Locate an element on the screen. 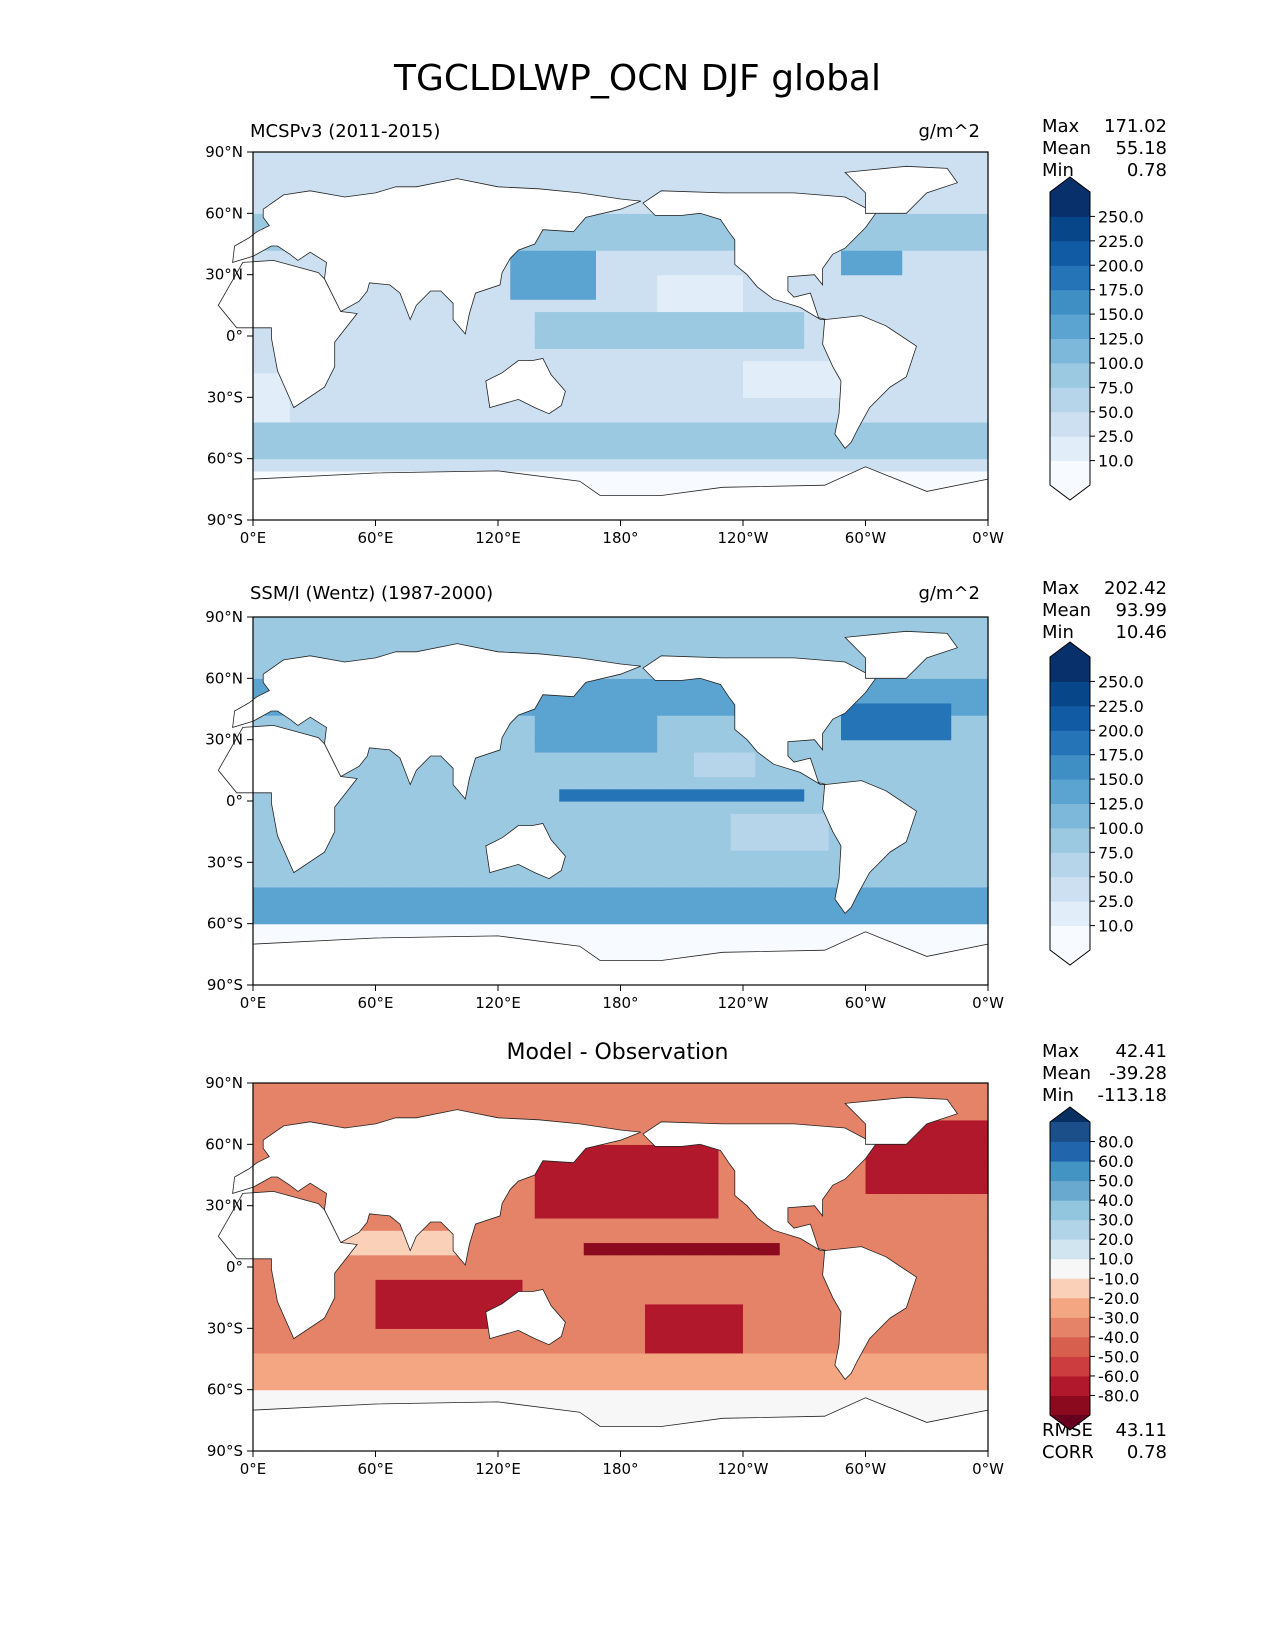  colorbar-tick-label: 25.0 is located at coordinates (1116, 436).